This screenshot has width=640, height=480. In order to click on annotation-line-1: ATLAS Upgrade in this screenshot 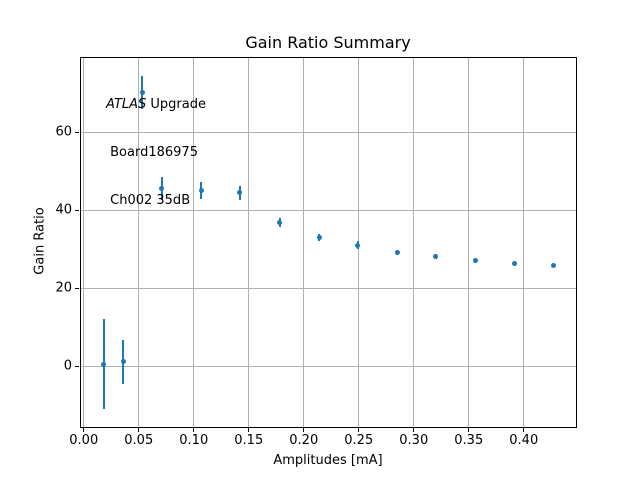, I will do `click(156, 105)`.